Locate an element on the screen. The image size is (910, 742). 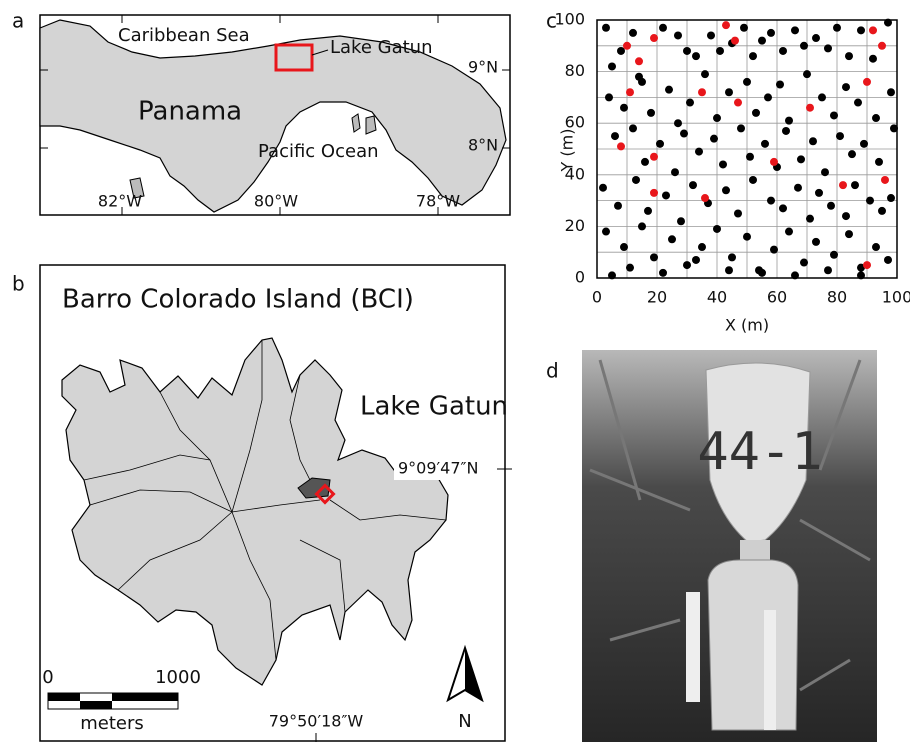
panel-label: b is located at coordinates (18, 284).